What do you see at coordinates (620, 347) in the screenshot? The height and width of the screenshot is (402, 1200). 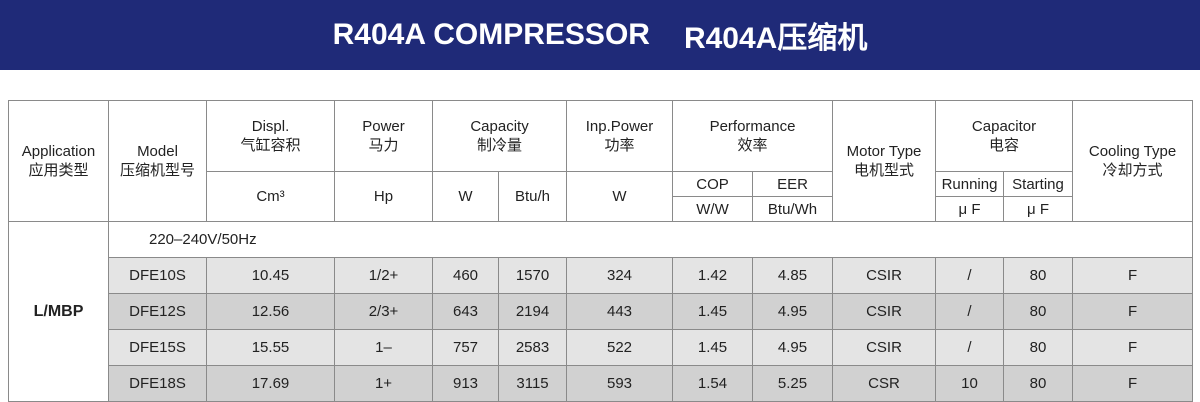 I see `data-cell: 522` at bounding box center [620, 347].